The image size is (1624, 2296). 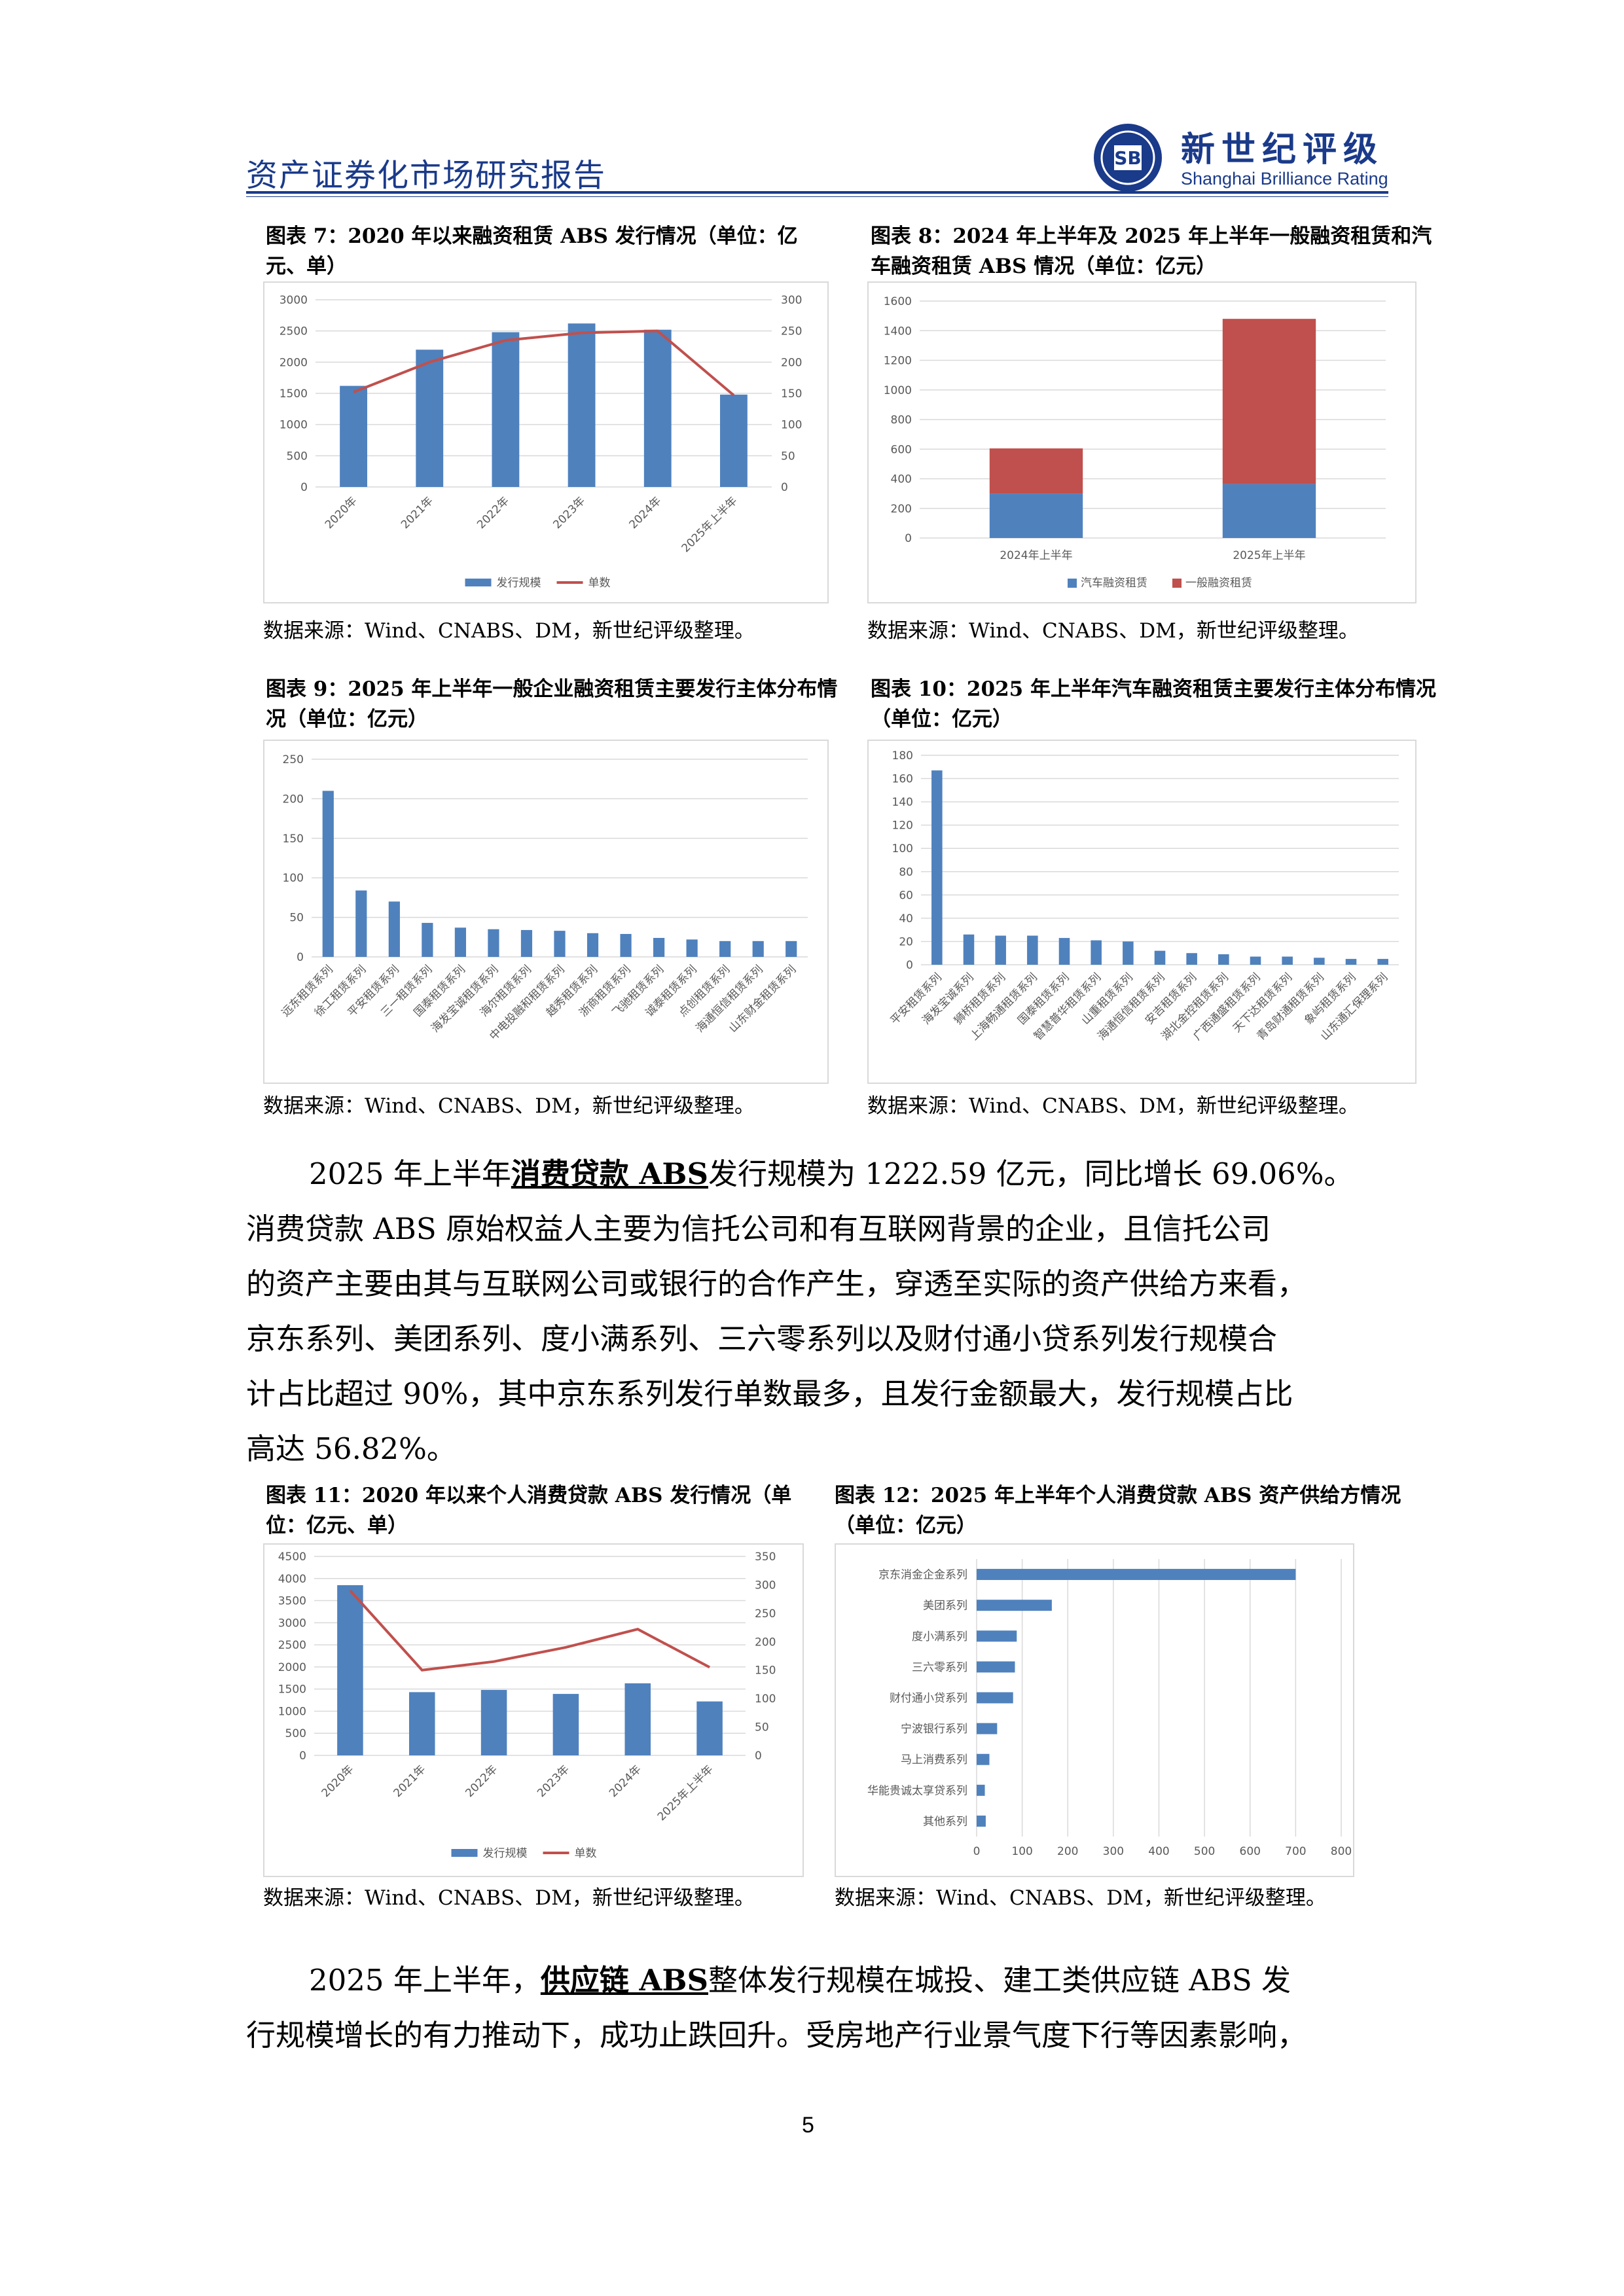 I want to click on fig7-y-tick-left: 1000, so click(x=294, y=426).